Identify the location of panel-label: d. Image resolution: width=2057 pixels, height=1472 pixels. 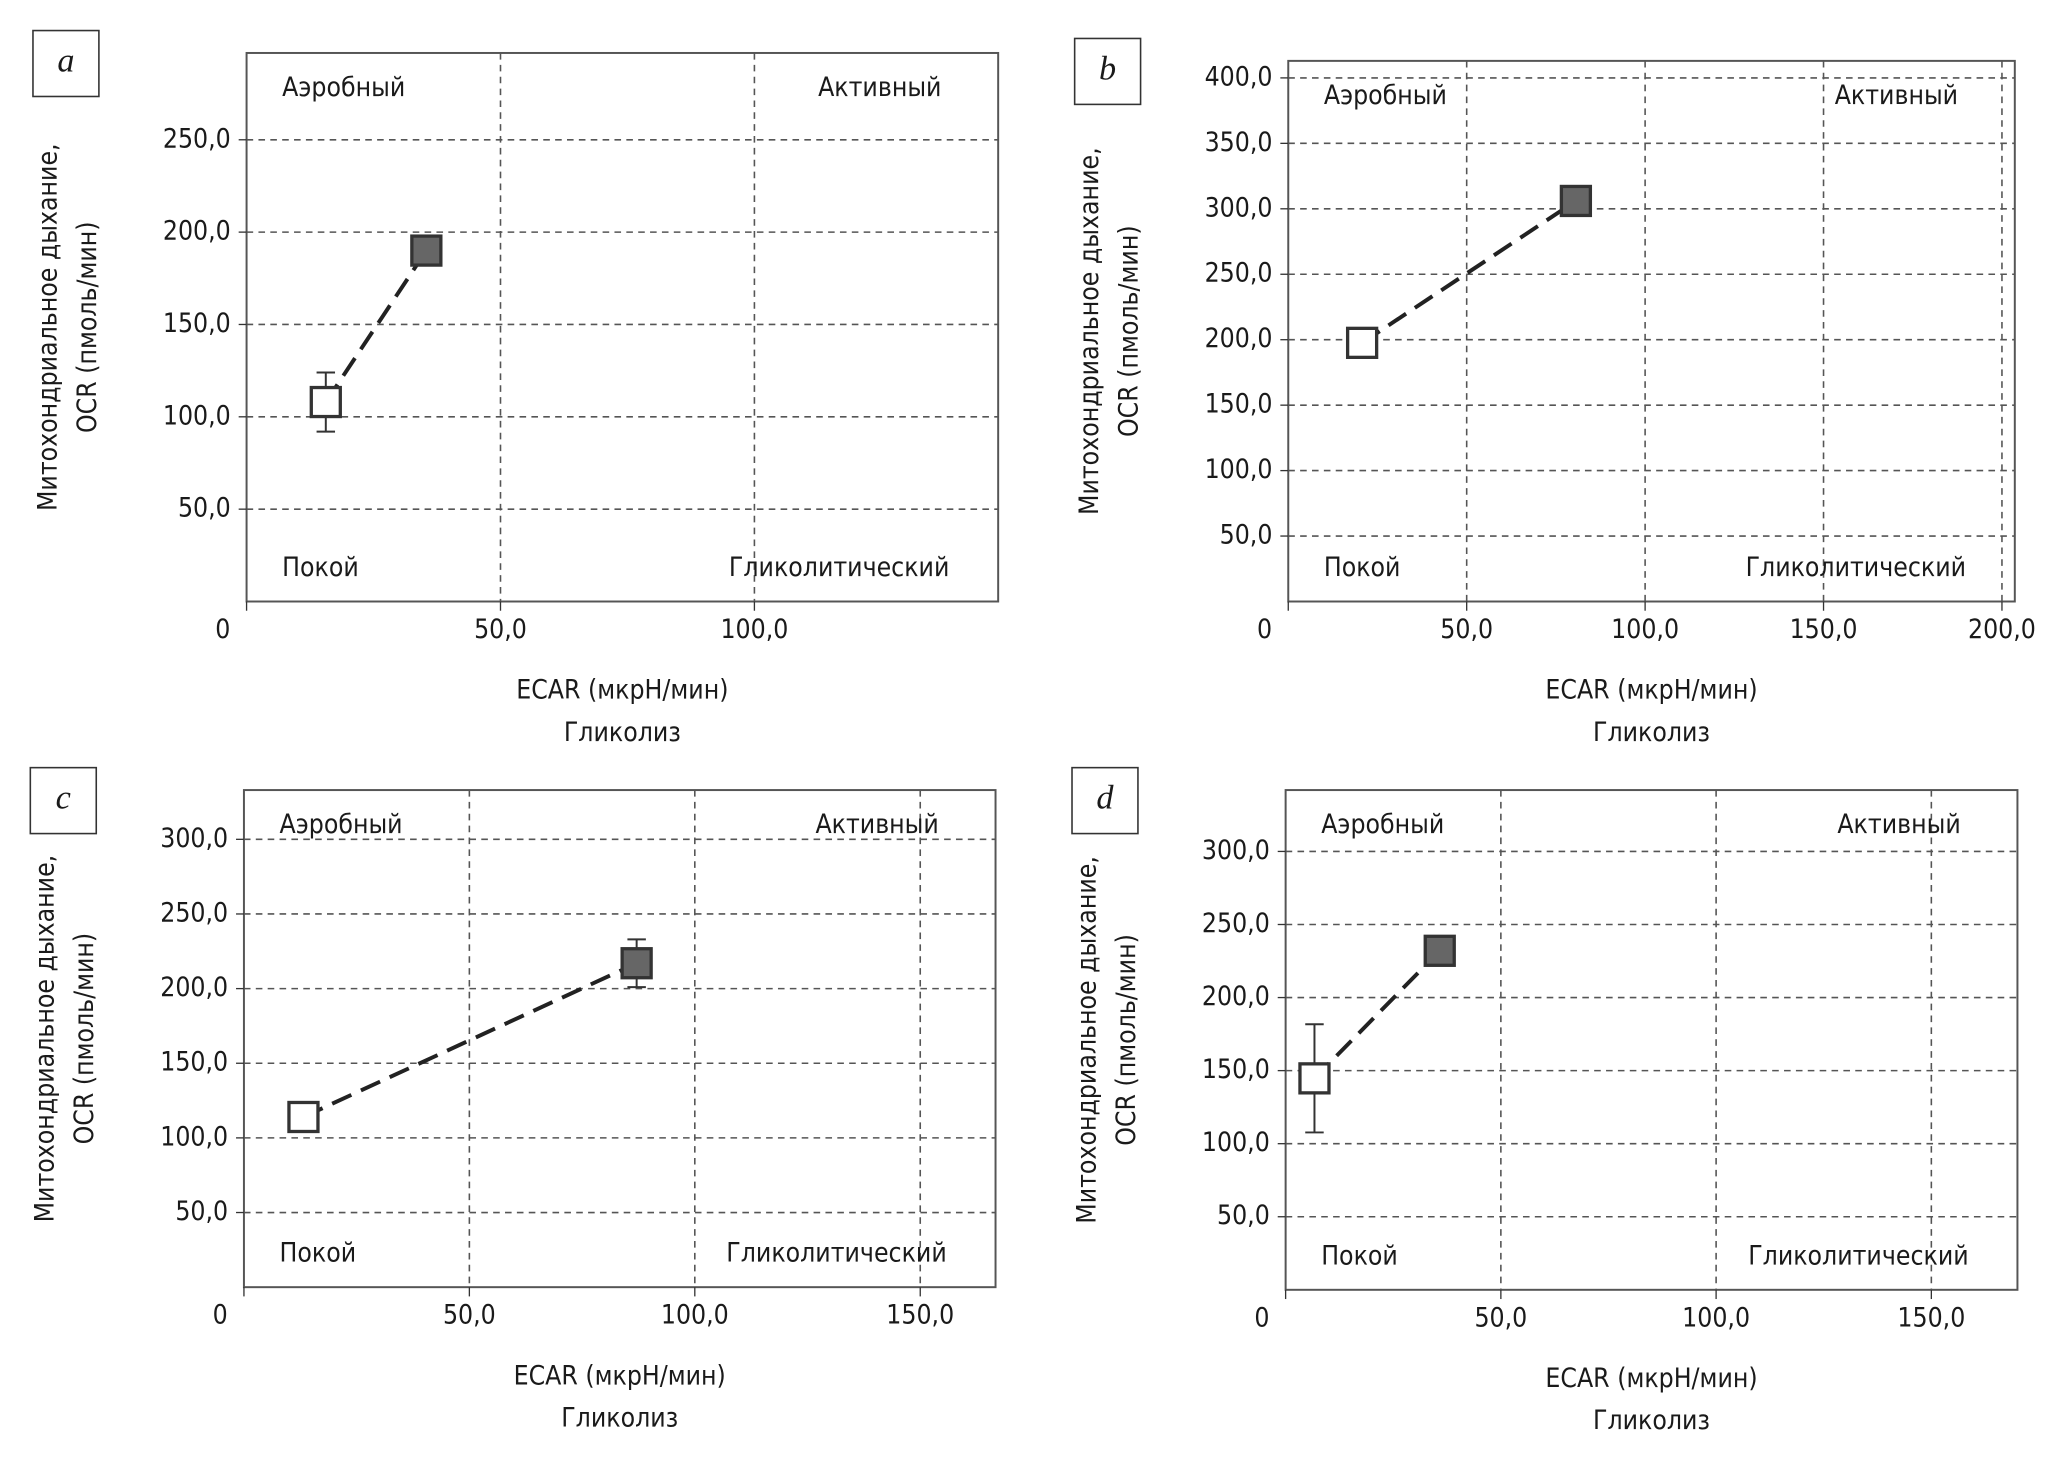
(1105, 797).